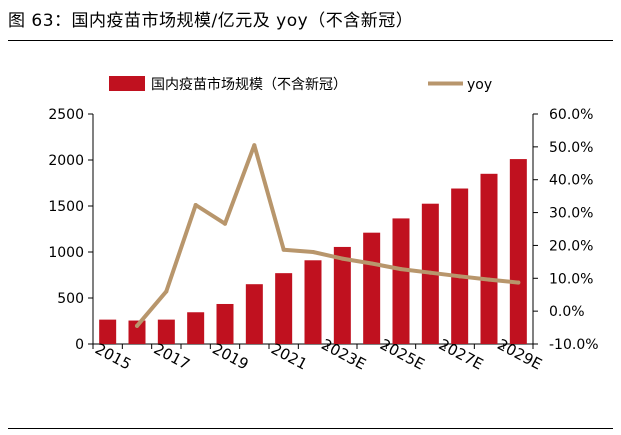  I want to click on yoy-point-2023E, so click(342, 258).